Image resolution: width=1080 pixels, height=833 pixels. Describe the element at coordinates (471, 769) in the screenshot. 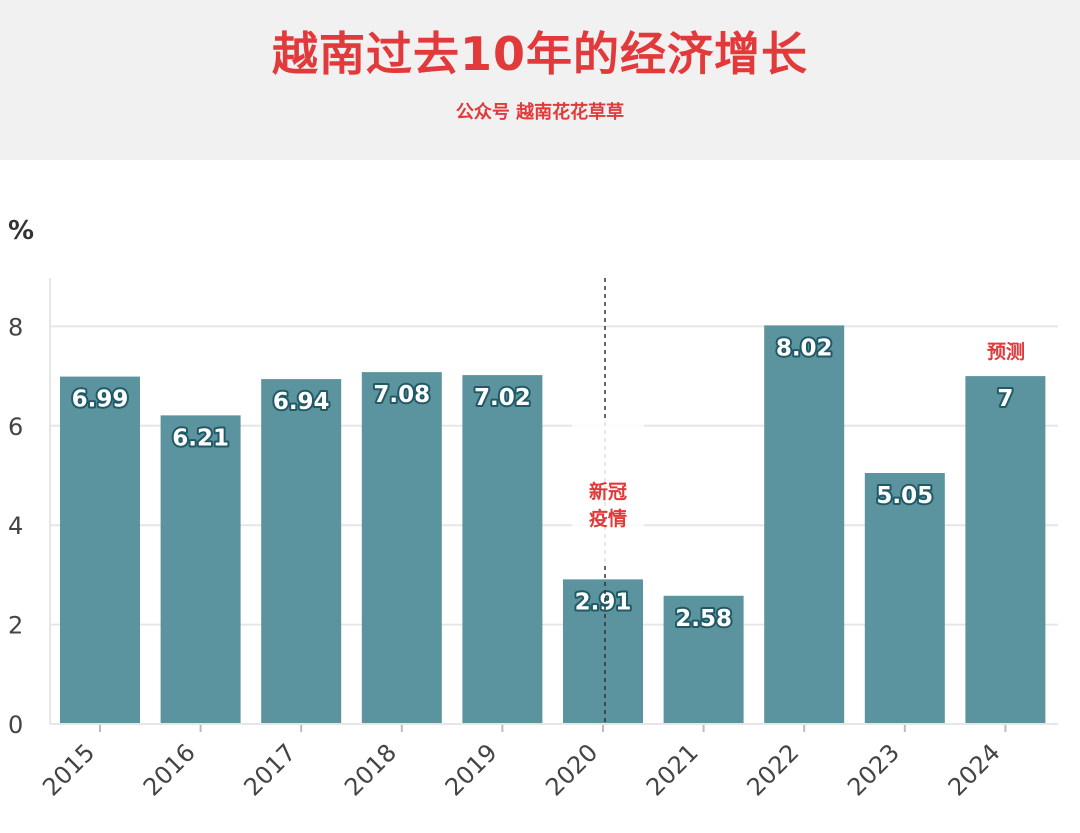

I see `x-tick-label: 2019` at that location.